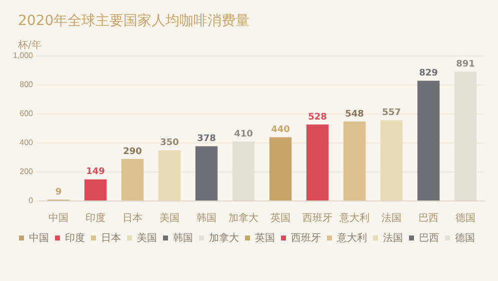 This screenshot has height=281, width=498. Describe the element at coordinates (27, 85) in the screenshot. I see `y-tick-label: 800` at that location.